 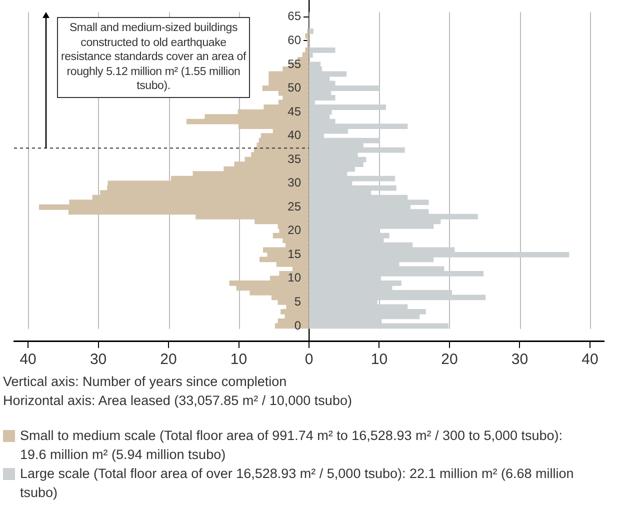 What do you see at coordinates (311, 31) in the screenshot?
I see `bar` at bounding box center [311, 31].